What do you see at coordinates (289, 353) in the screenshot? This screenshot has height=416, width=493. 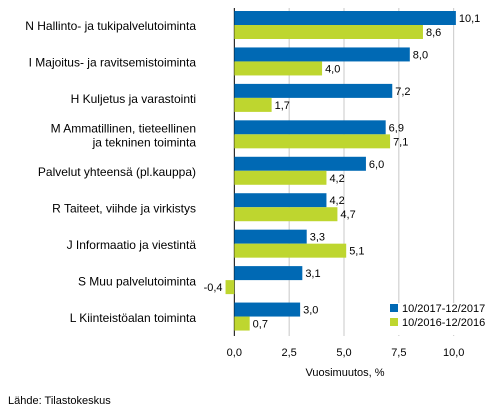 I see `x-tick-label: 2,5` at bounding box center [289, 353].